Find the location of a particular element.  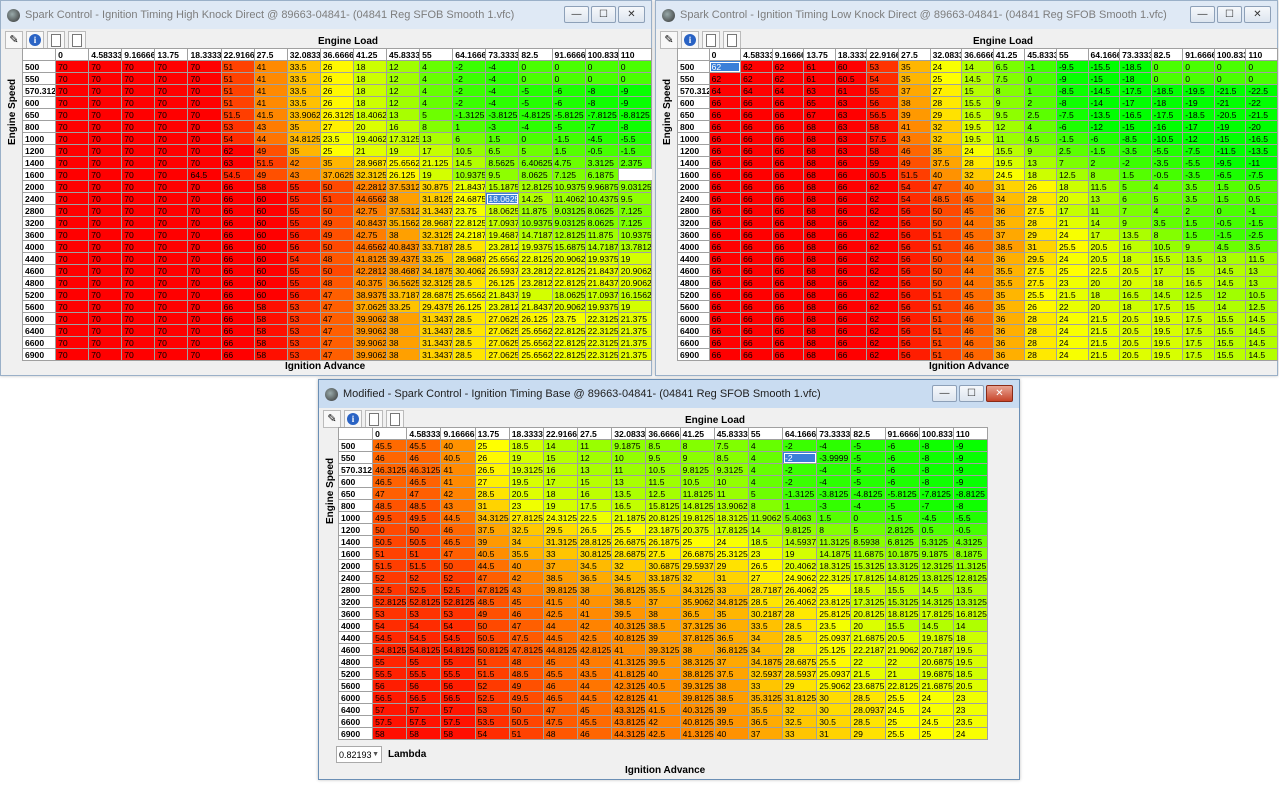

table-cell: 12 is located at coordinates (403, 78).